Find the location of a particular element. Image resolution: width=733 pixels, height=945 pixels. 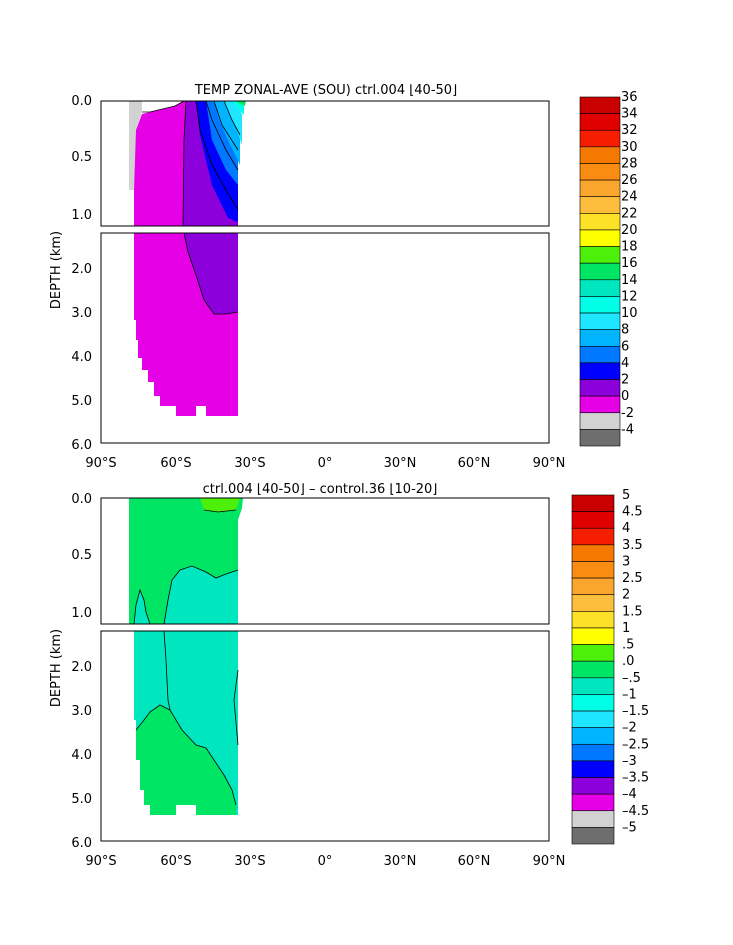

colorbar-label: –5 is located at coordinates (629, 827).